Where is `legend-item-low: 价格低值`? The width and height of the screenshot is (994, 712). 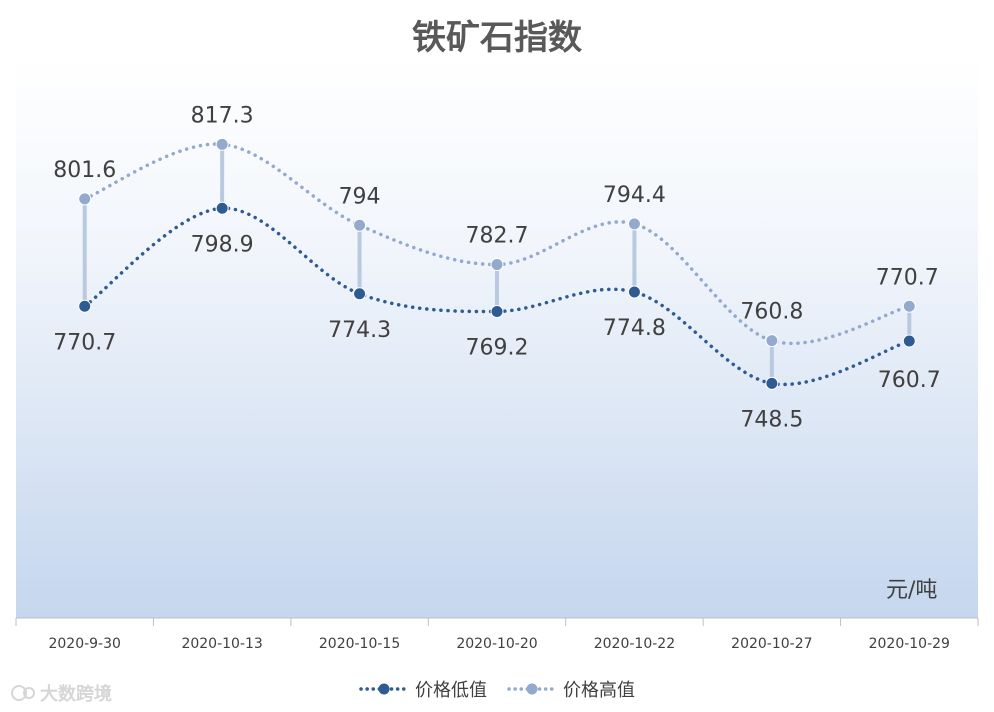 legend-item-low: 价格低值 is located at coordinates (423, 689).